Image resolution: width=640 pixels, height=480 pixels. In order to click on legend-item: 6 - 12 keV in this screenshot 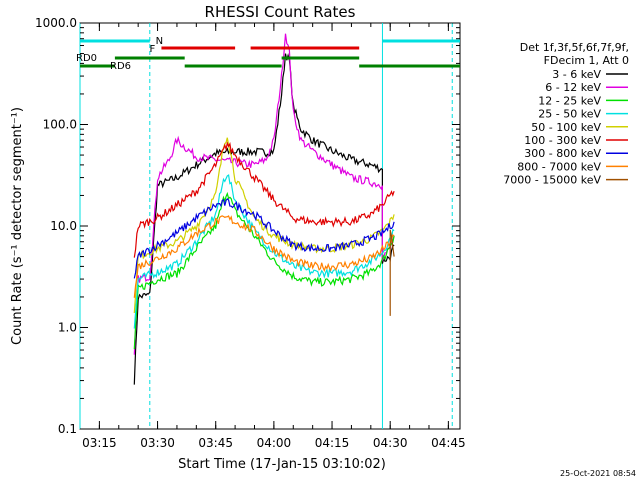, I will do `click(586, 87)`.